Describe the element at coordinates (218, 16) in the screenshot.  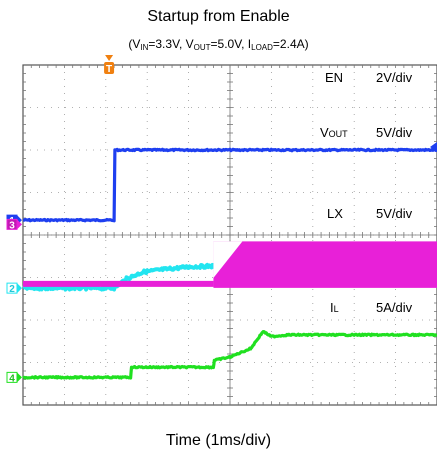
I see `chart-title: Startup from Enable` at that location.